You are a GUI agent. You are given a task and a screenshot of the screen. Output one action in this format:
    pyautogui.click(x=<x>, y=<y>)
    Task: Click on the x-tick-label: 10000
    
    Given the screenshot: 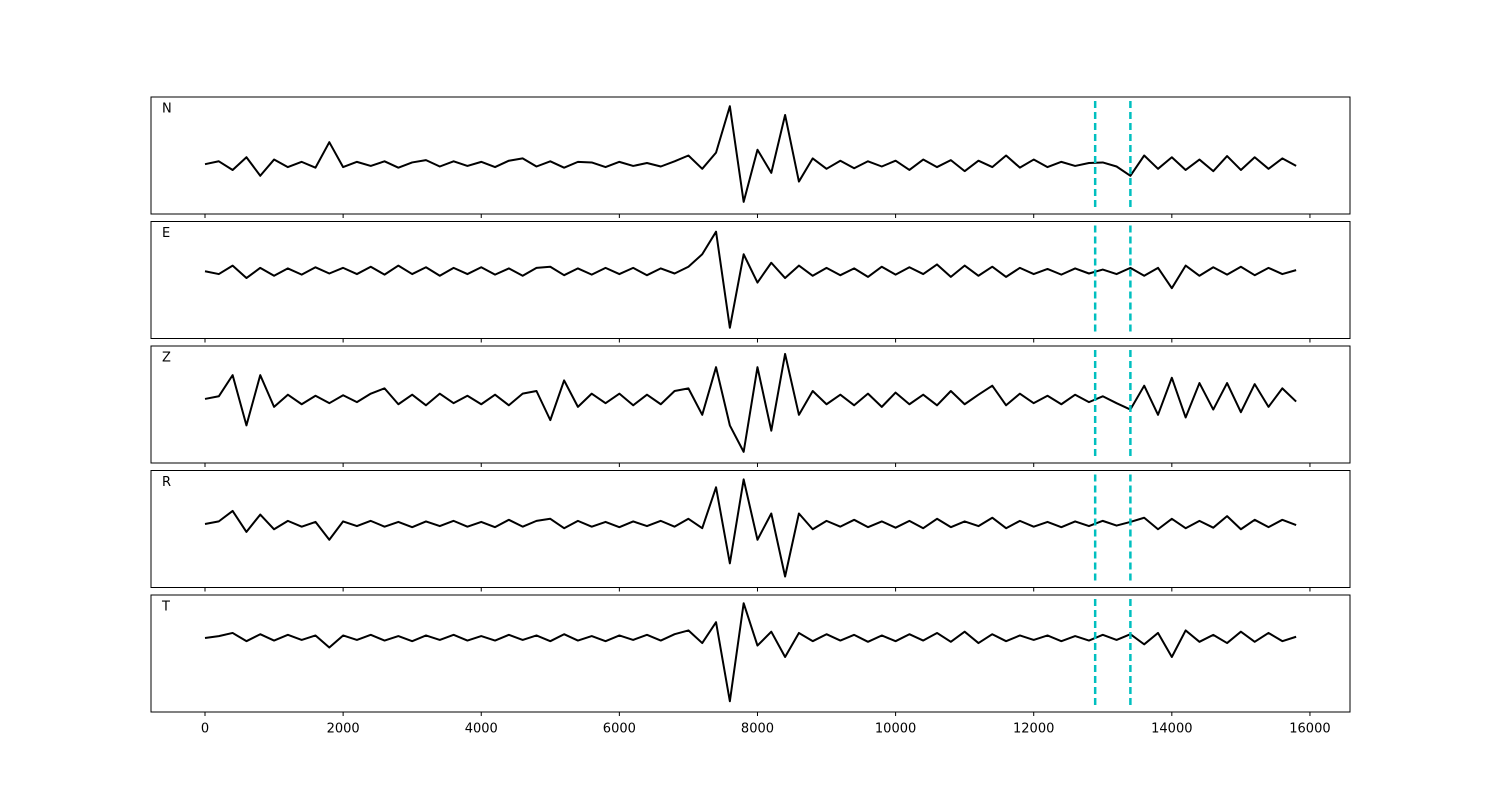 What is the action you would take?
    pyautogui.click(x=895, y=729)
    